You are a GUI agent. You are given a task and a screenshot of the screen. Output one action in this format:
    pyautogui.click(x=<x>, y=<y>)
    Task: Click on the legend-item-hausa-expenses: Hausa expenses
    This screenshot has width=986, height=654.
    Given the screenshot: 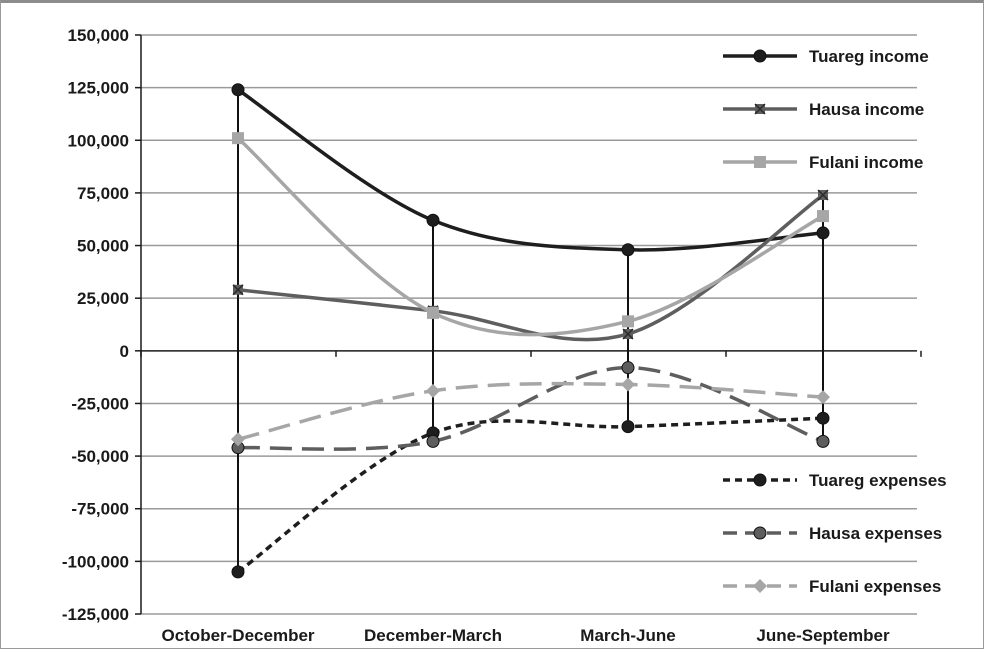 What is the action you would take?
    pyautogui.click(x=832, y=533)
    